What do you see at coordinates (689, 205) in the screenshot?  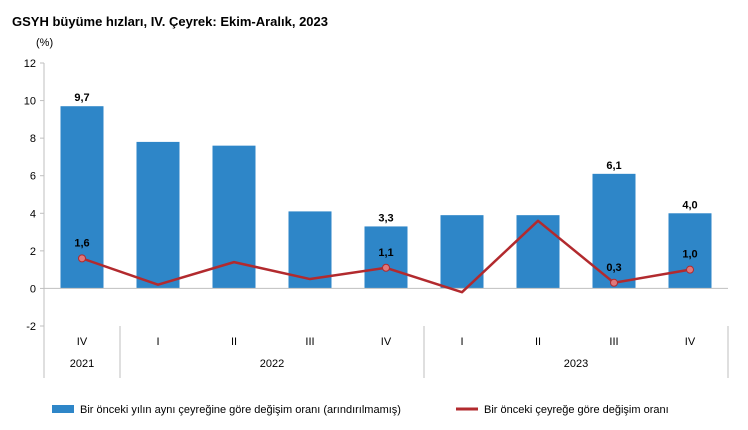 I see `bar-data-label: 4,0` at bounding box center [689, 205].